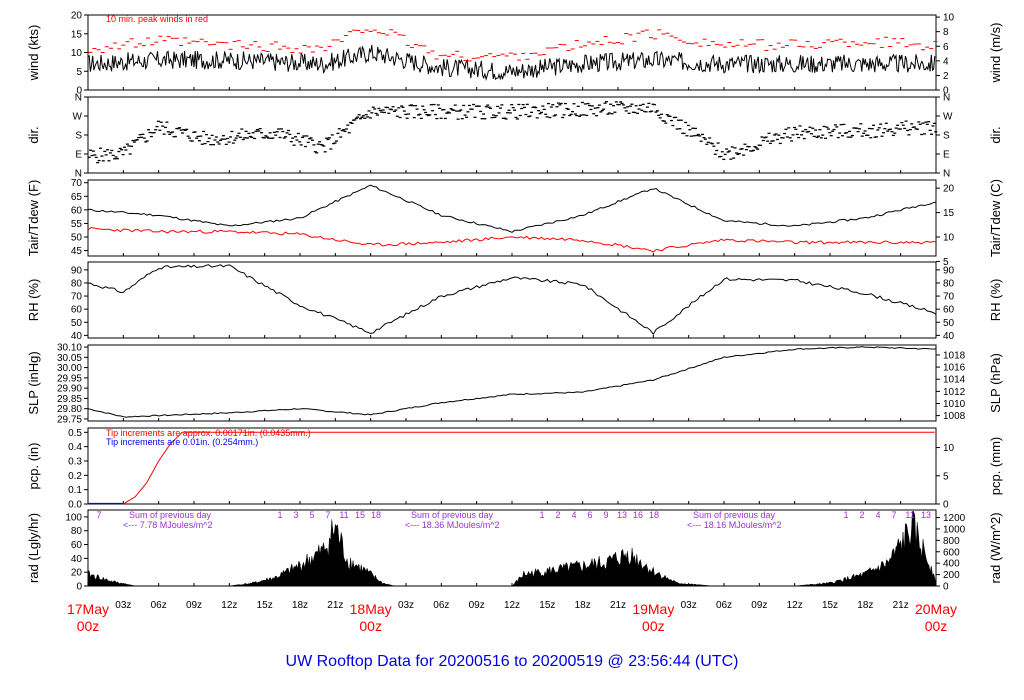 The height and width of the screenshot is (700, 1024). Describe the element at coordinates (376, 515) in the screenshot. I see `solar-hour-label: 18` at that location.